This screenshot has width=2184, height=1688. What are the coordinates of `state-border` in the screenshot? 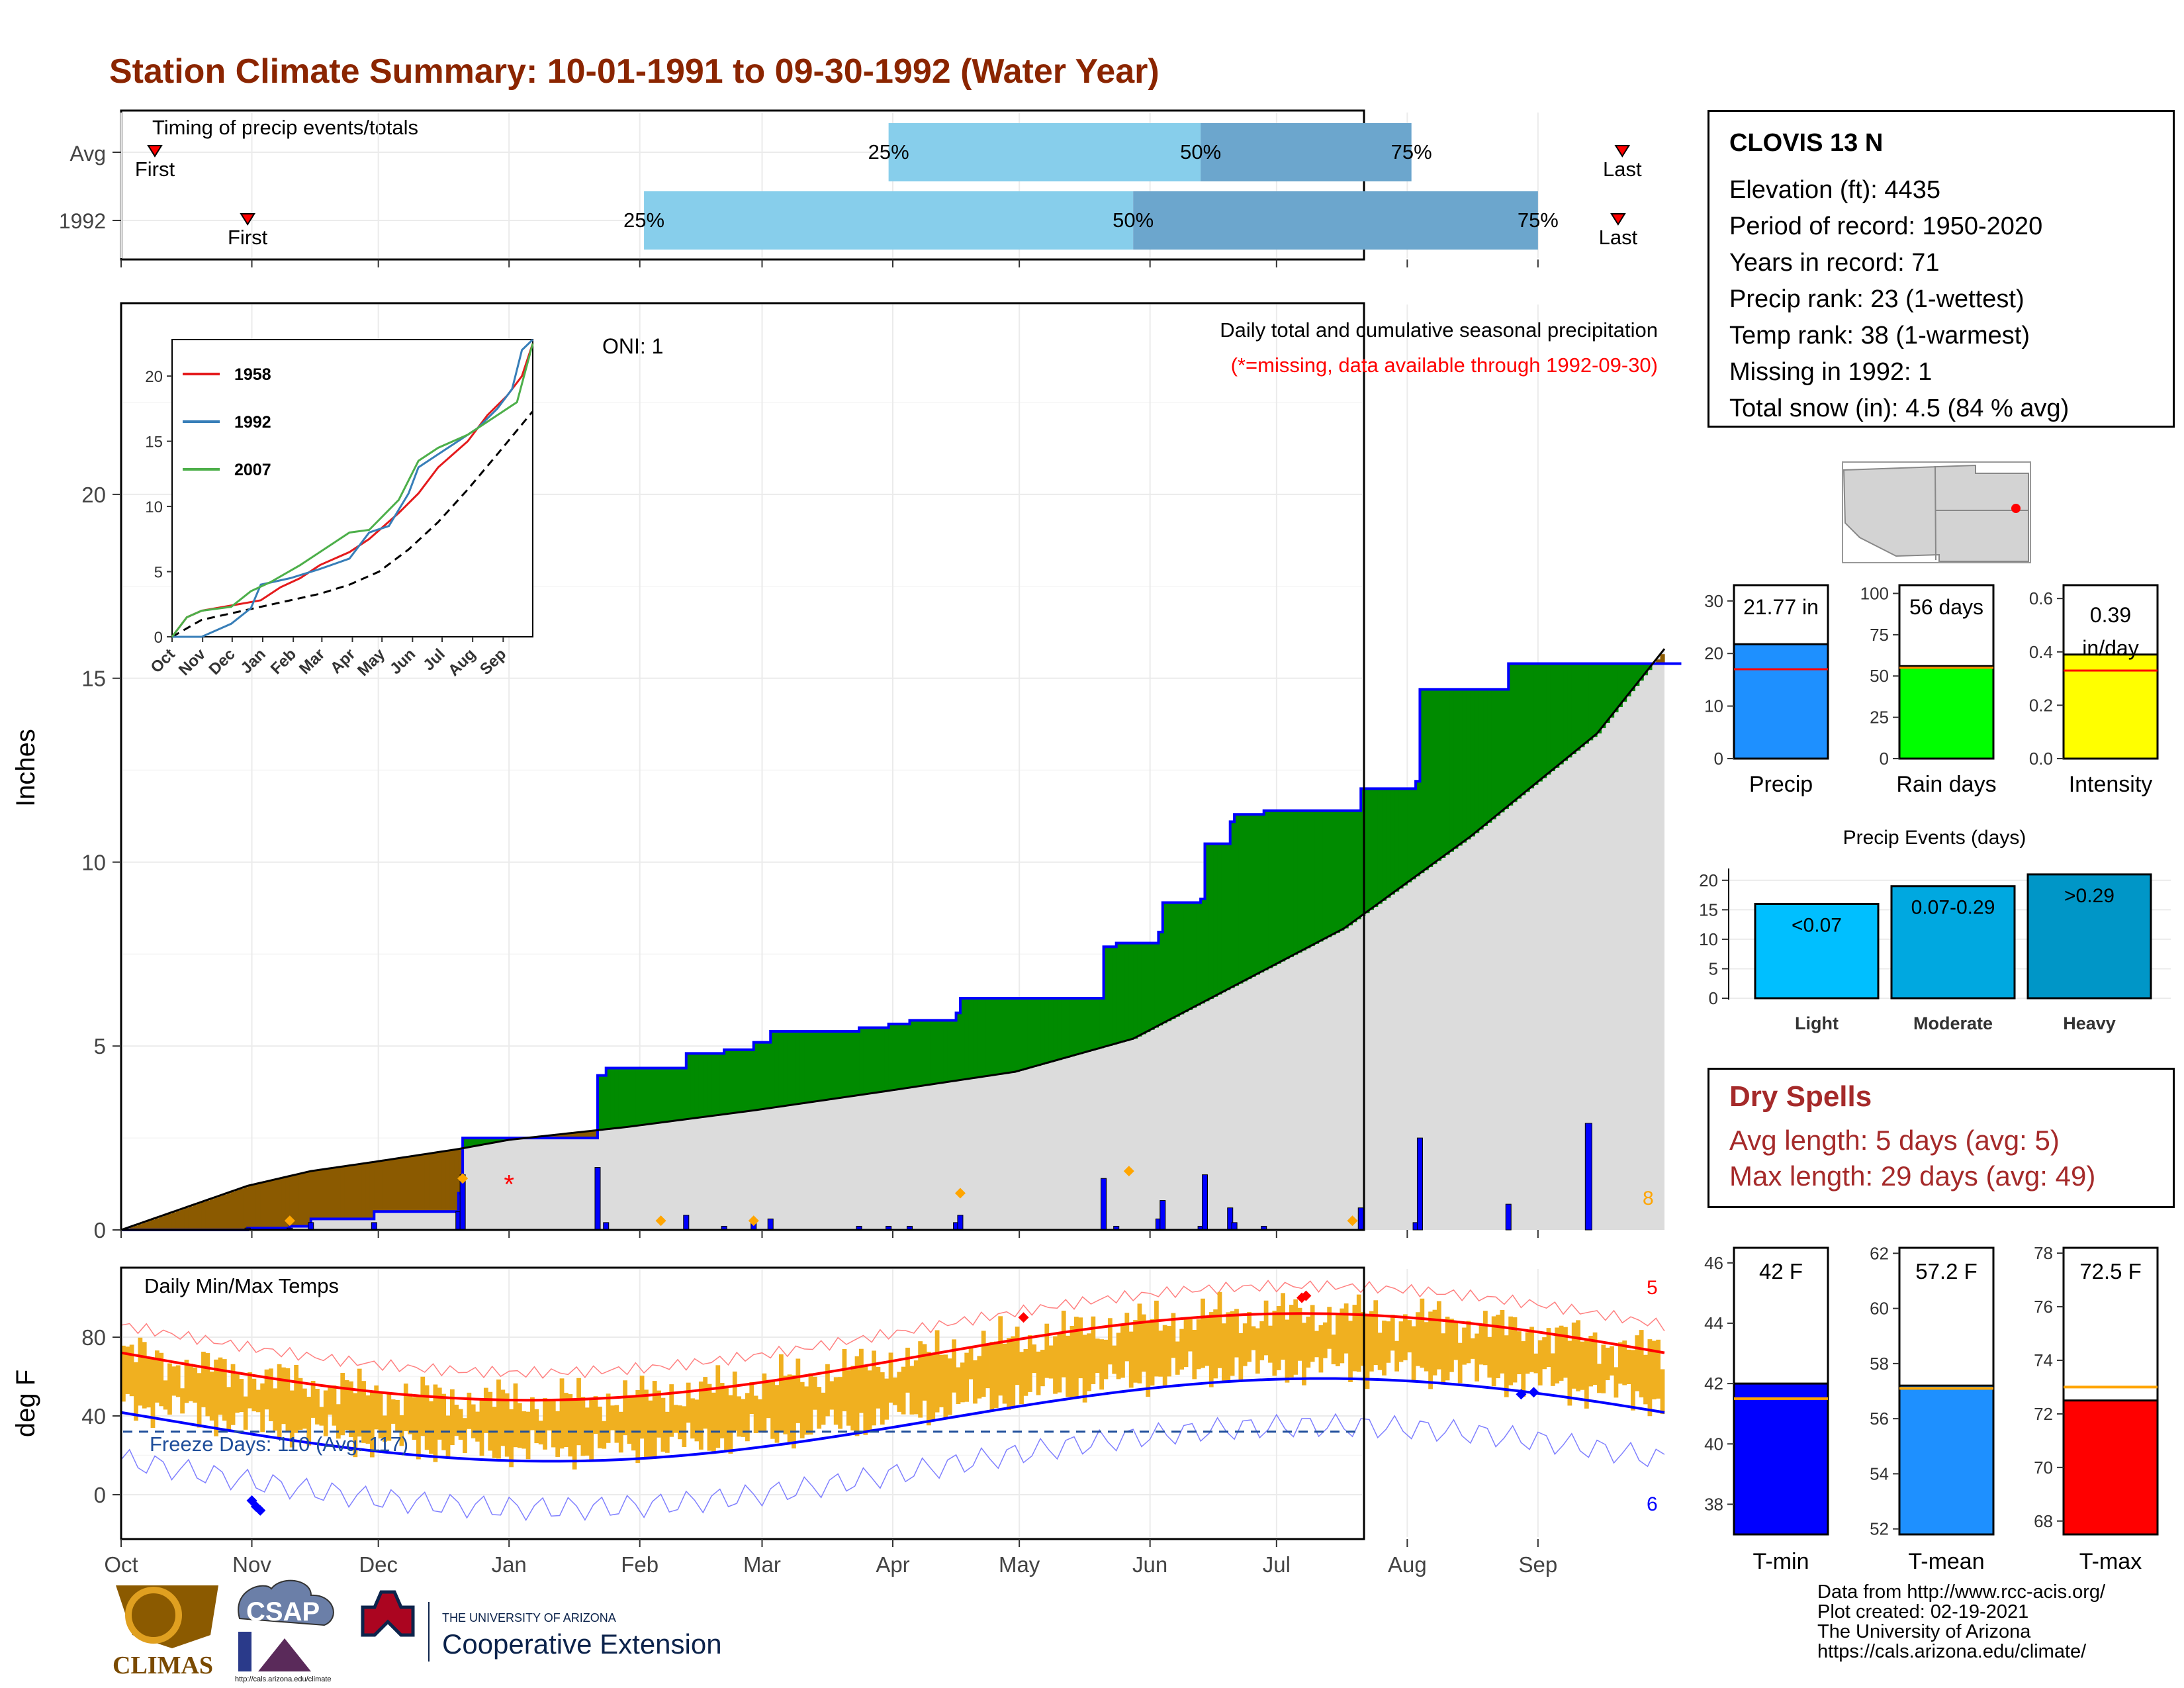 It's located at (1935, 513).